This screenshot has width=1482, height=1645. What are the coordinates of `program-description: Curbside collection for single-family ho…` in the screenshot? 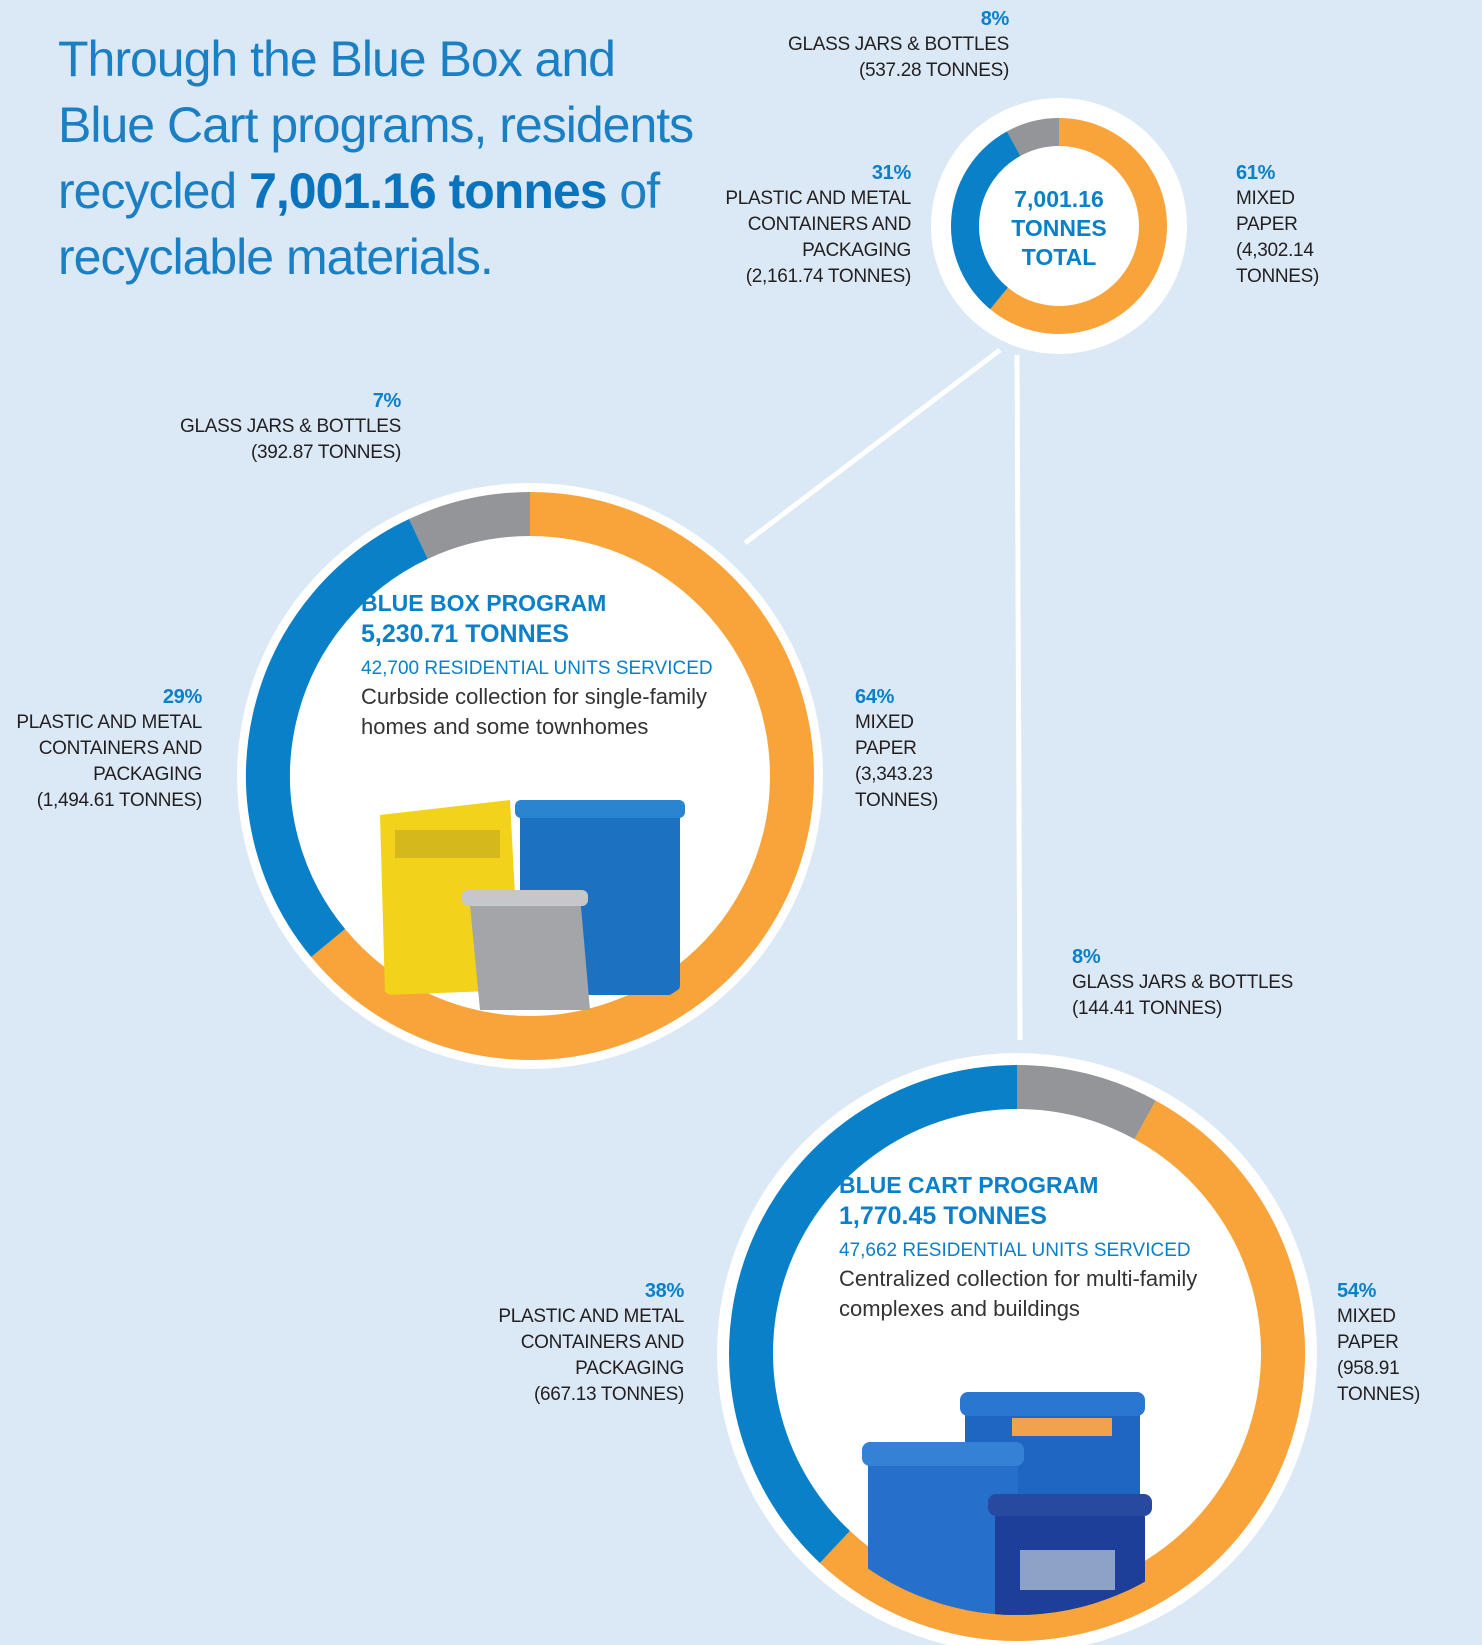 It's located at (534, 711).